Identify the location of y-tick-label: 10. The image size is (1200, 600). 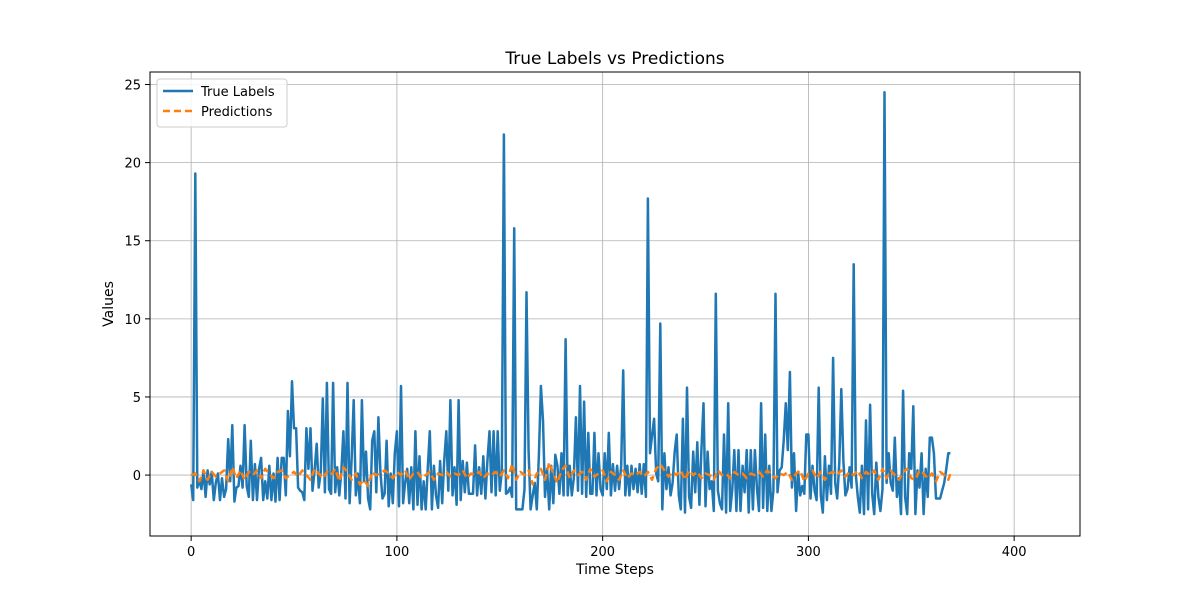
(132, 320).